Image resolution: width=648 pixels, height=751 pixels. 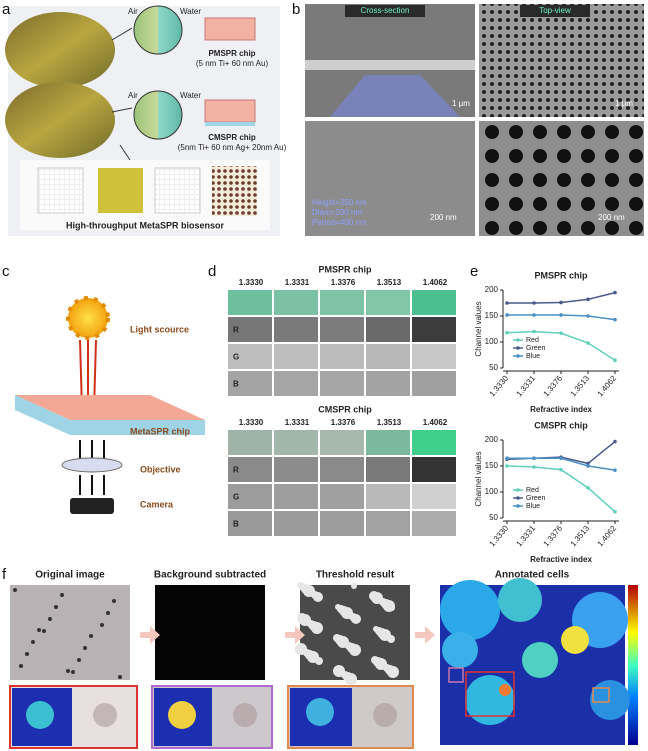 What do you see at coordinates (236, 470) in the screenshot?
I see `row-label: R` at bounding box center [236, 470].